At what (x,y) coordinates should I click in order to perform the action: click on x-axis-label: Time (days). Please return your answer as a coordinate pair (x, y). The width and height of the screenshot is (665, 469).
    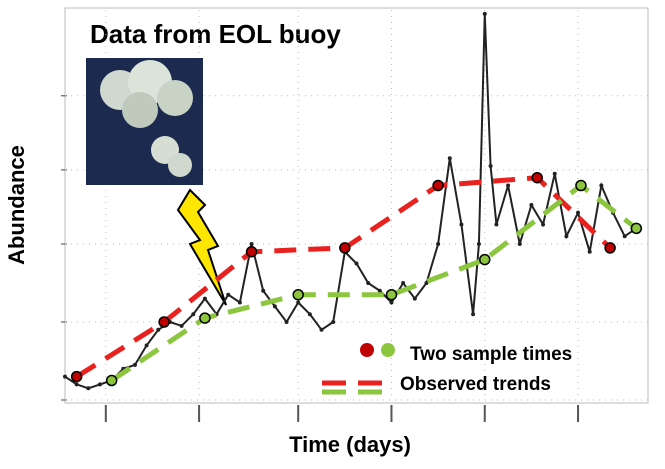
    Looking at the image, I should click on (350, 444).